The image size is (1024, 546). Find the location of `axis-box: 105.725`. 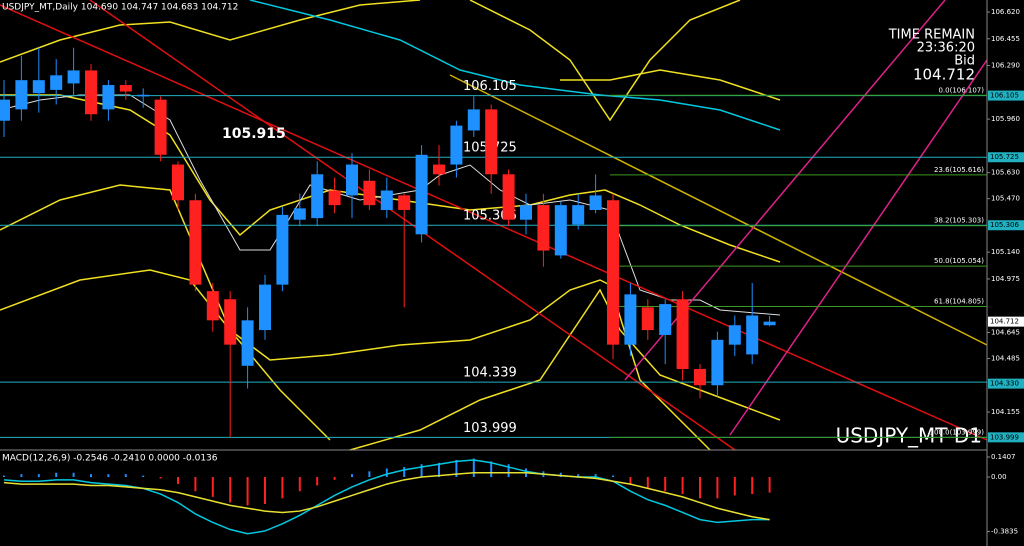

axis-box: 105.725 is located at coordinates (1004, 157).